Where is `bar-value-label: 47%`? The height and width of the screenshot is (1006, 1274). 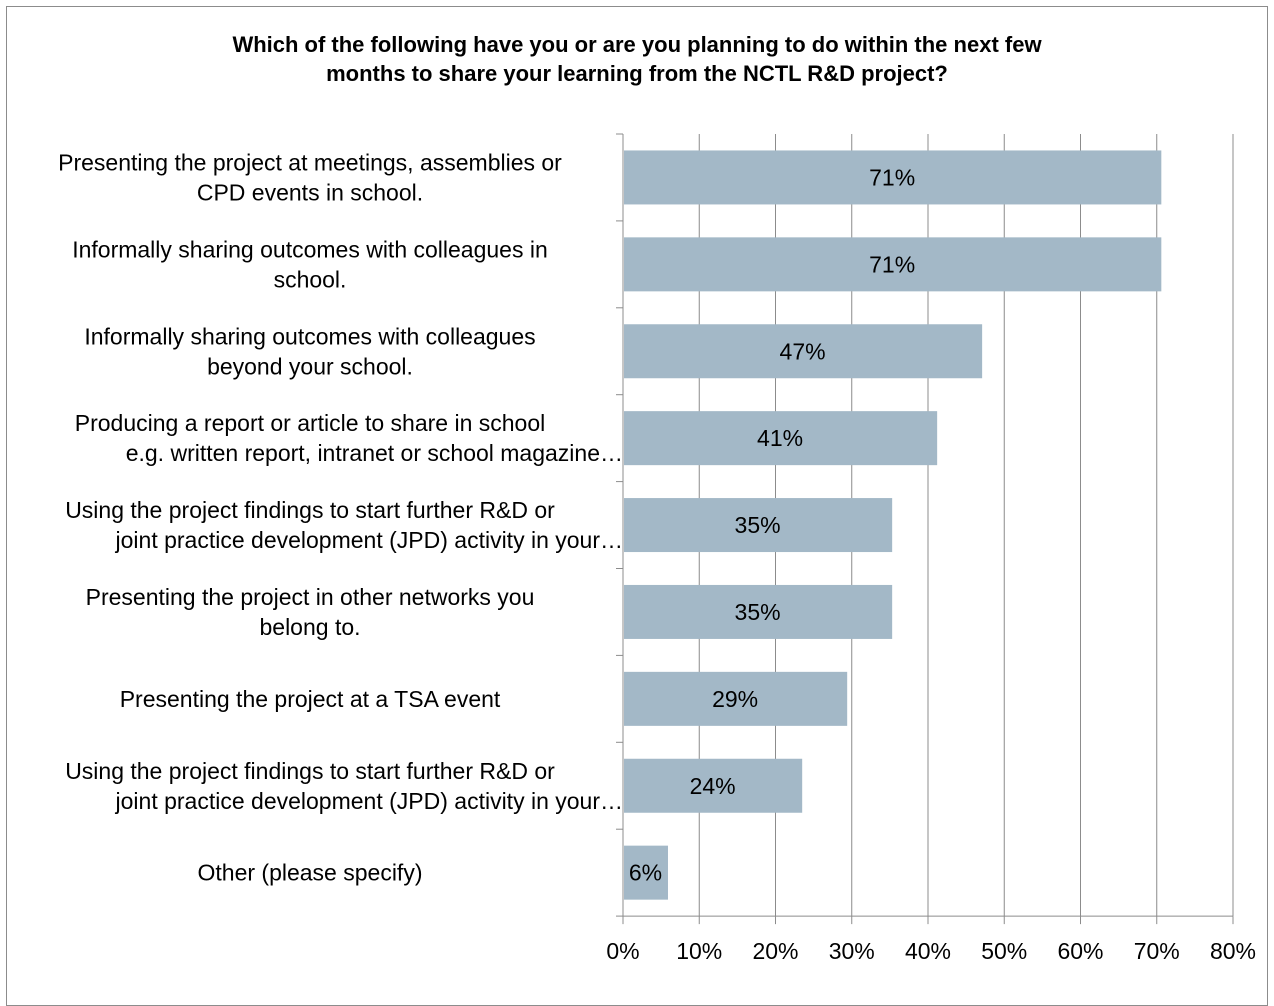
bar-value-label: 47% is located at coordinates (803, 351).